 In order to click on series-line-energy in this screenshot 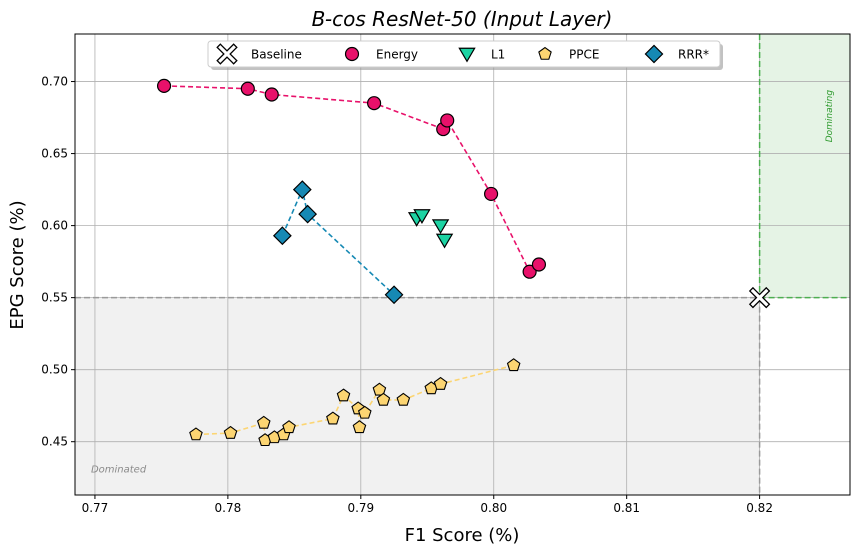, I will do `click(352, 179)`.